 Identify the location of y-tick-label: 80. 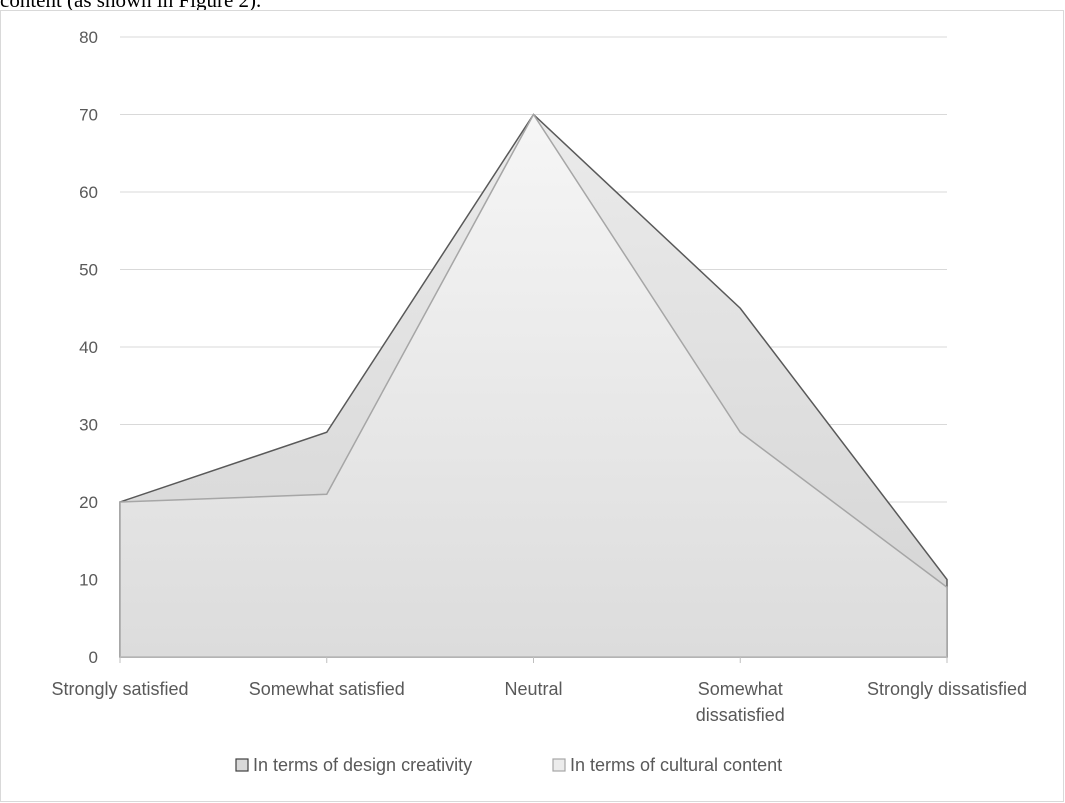
(88, 37).